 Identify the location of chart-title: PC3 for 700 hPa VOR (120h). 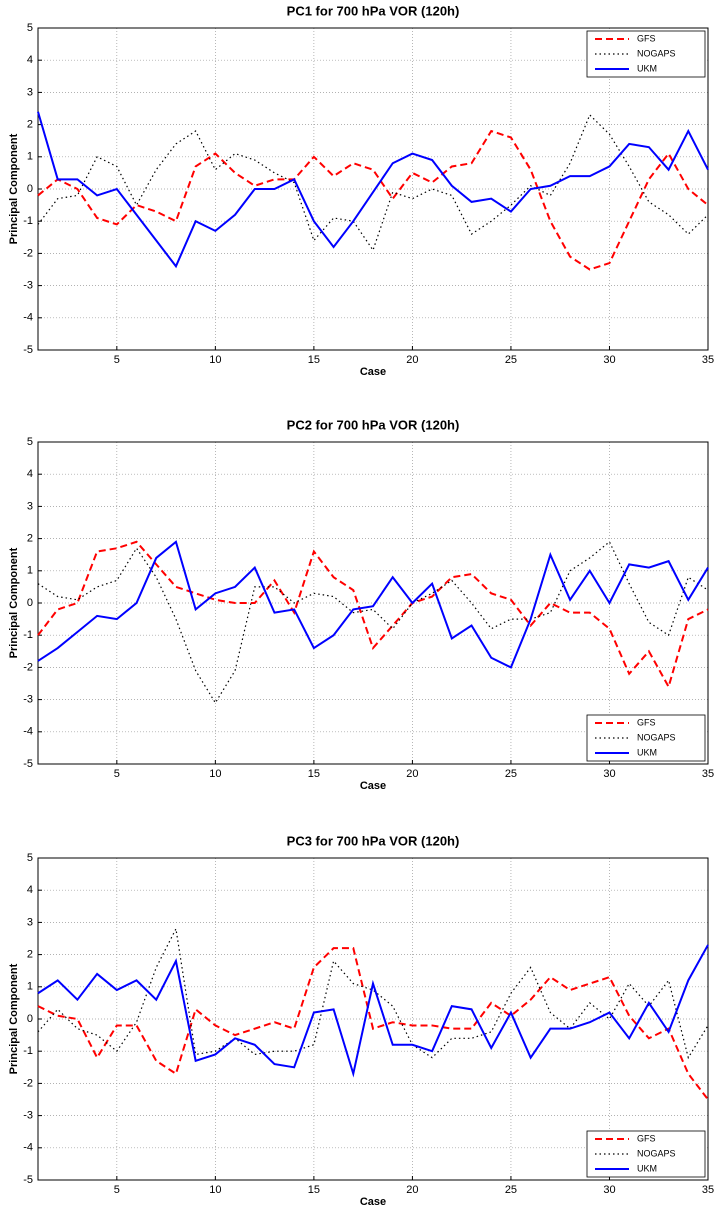
(373, 840).